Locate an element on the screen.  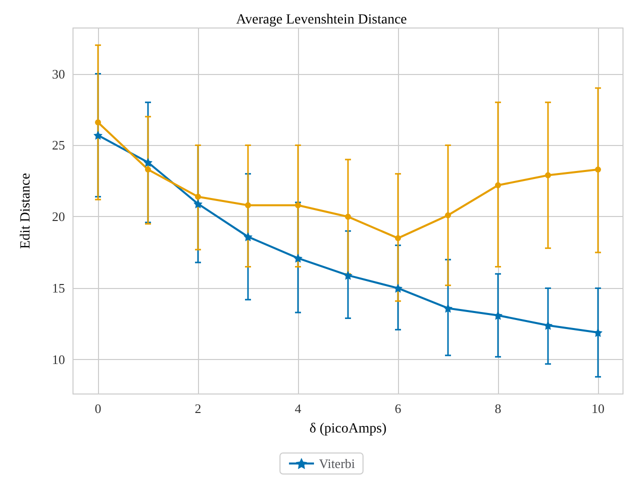
x-tick-label: 4 is located at coordinates (298, 408).